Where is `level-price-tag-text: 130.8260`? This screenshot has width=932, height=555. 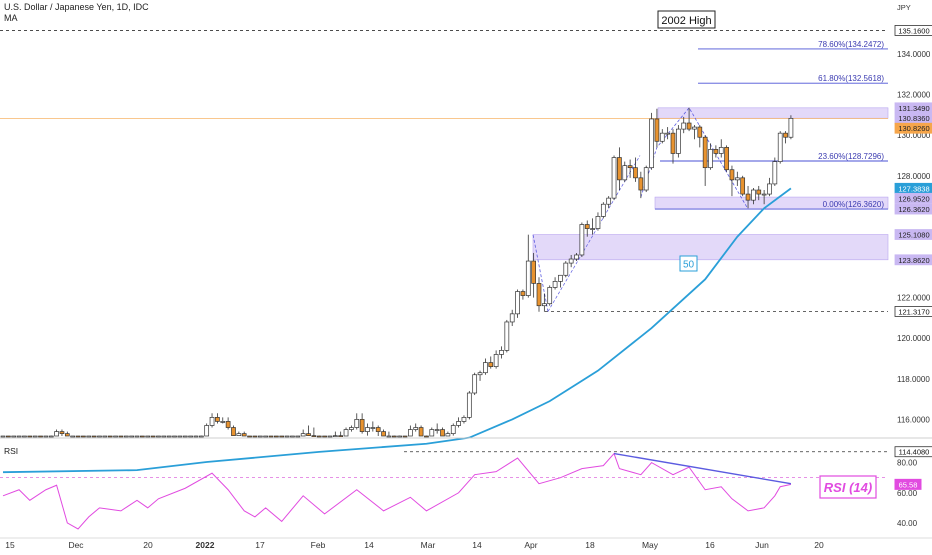
level-price-tag-text: 130.8260 is located at coordinates (913, 128).